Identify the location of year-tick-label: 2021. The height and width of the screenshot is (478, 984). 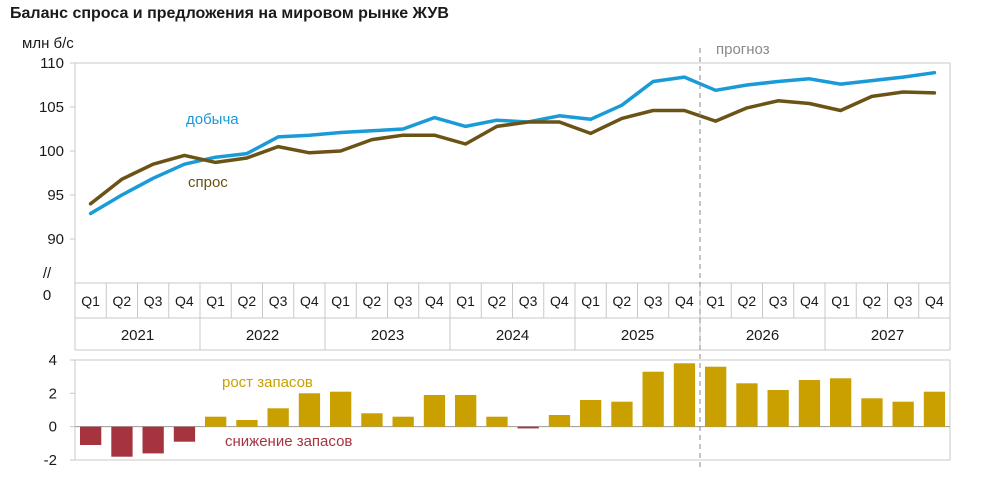
(137, 335).